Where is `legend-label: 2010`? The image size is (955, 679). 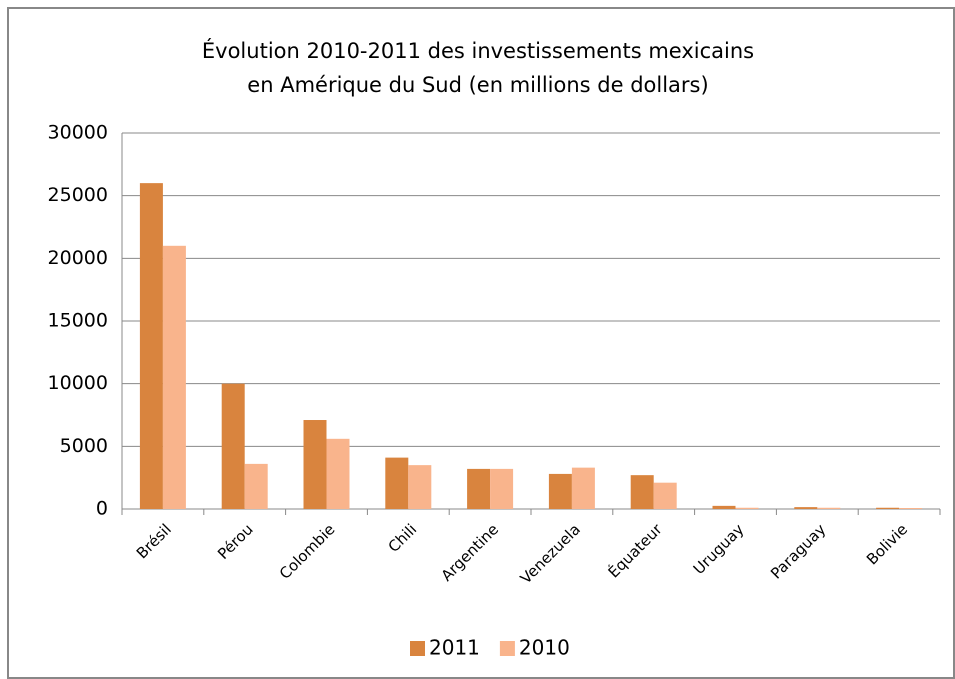
legend-label: 2010 is located at coordinates (544, 648).